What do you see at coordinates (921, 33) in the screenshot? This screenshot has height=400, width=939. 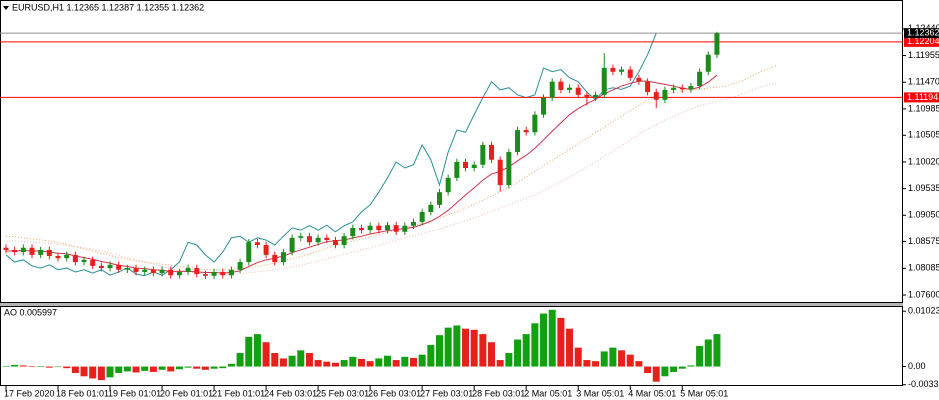 I see `price-label-box` at bounding box center [921, 33].